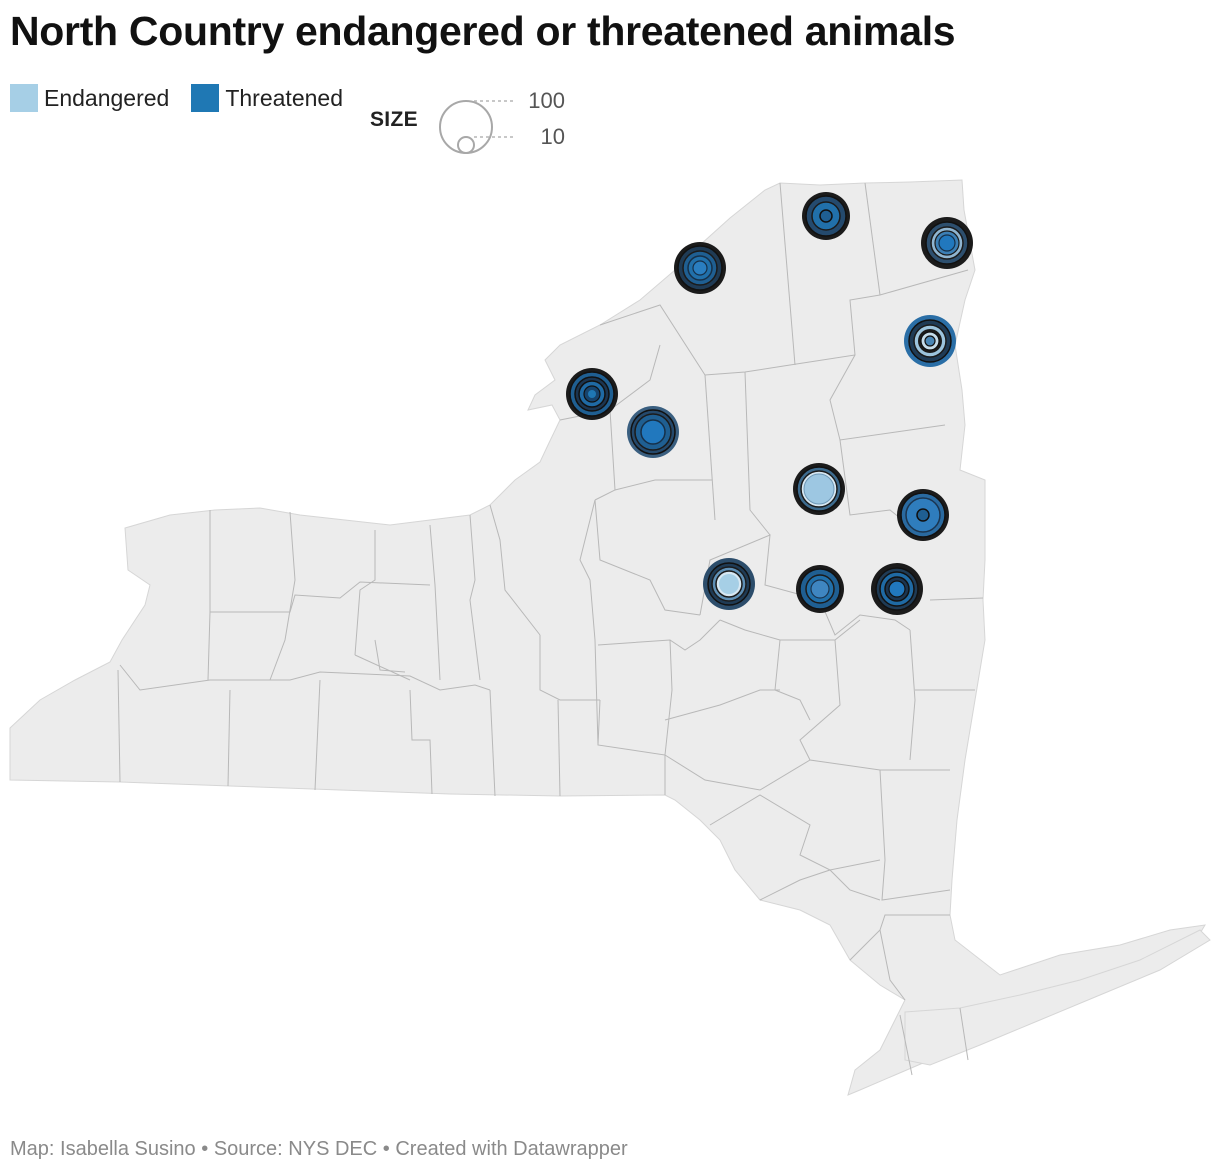 This screenshot has height=1174, width=1220. I want to click on marker-warren, so click(923, 515).